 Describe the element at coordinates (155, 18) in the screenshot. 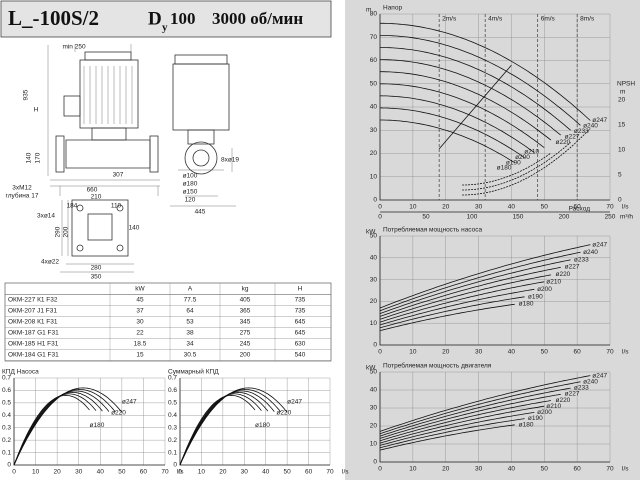

I see `d-symbol: D` at that location.